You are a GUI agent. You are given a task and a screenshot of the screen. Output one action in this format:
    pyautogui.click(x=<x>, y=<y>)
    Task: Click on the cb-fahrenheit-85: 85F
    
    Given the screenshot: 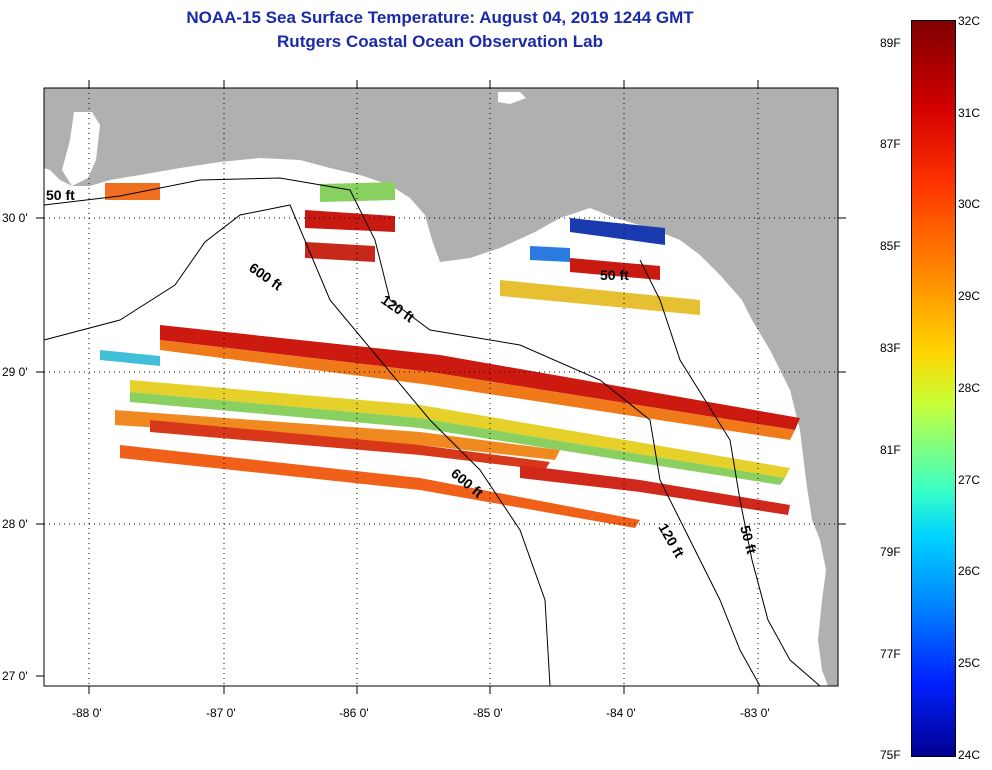 What is the action you would take?
    pyautogui.click(x=890, y=246)
    